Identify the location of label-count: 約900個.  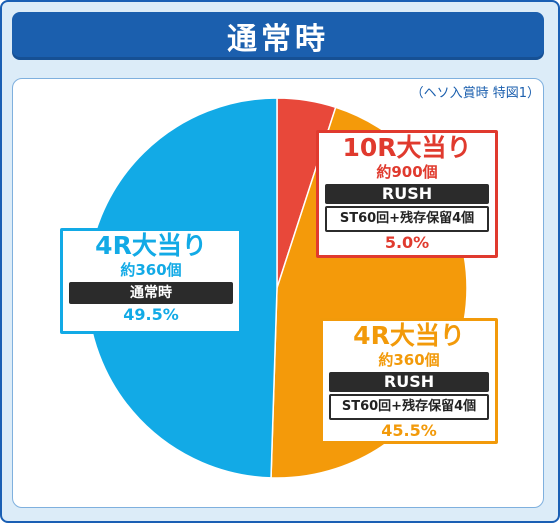
(407, 172).